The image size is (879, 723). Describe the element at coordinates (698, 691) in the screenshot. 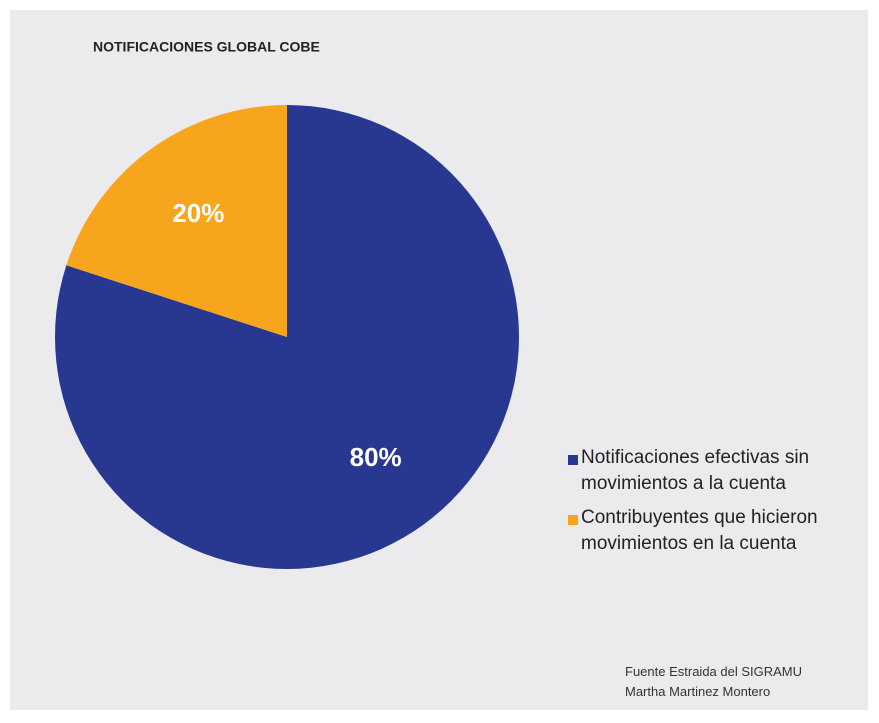

I see `source-note: Martha Martinez Montero` at that location.